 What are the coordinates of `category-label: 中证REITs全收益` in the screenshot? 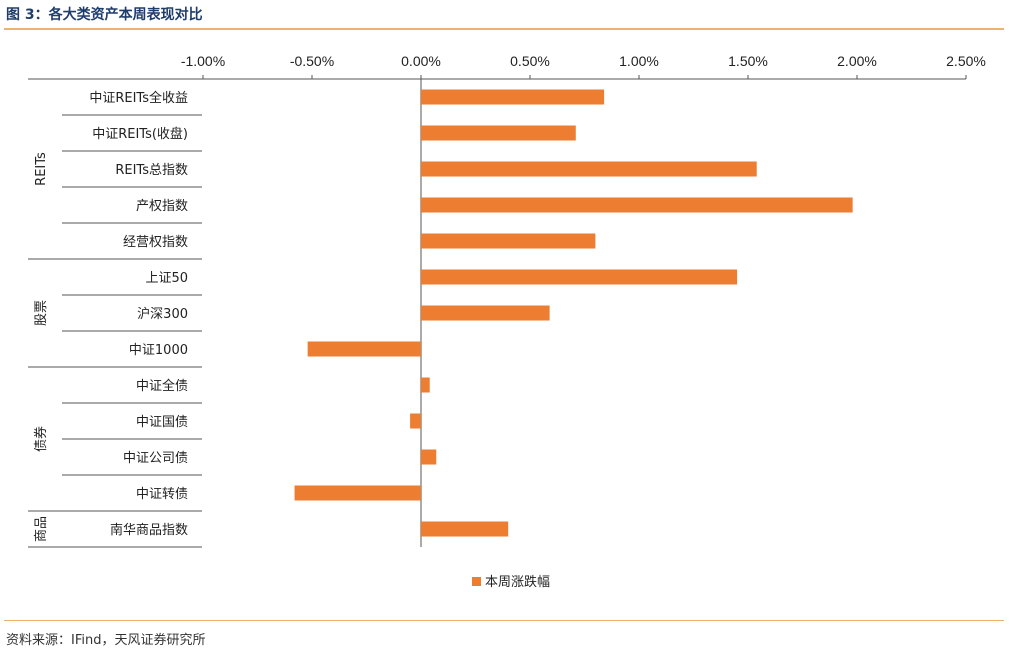 It's located at (138, 98).